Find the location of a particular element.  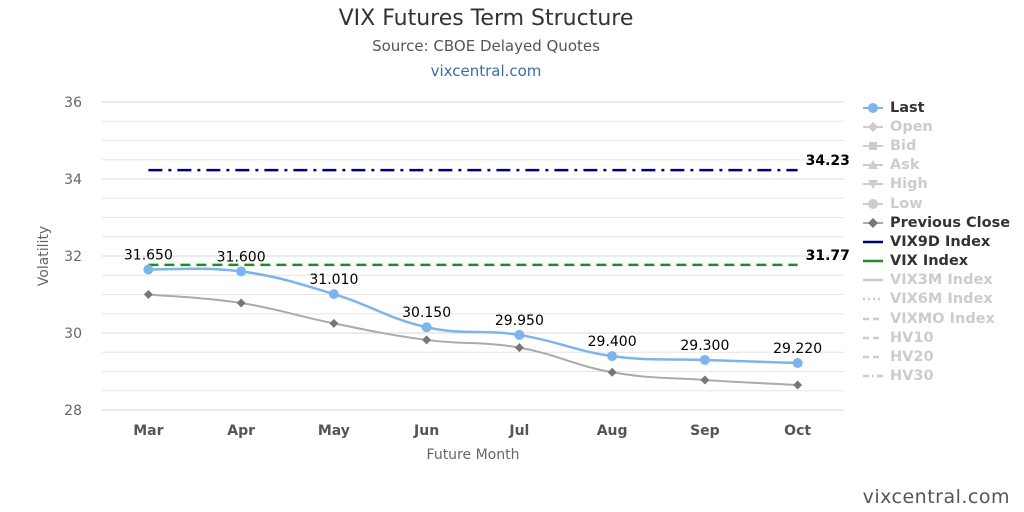

x-tick-label: Jul is located at coordinates (518, 431).